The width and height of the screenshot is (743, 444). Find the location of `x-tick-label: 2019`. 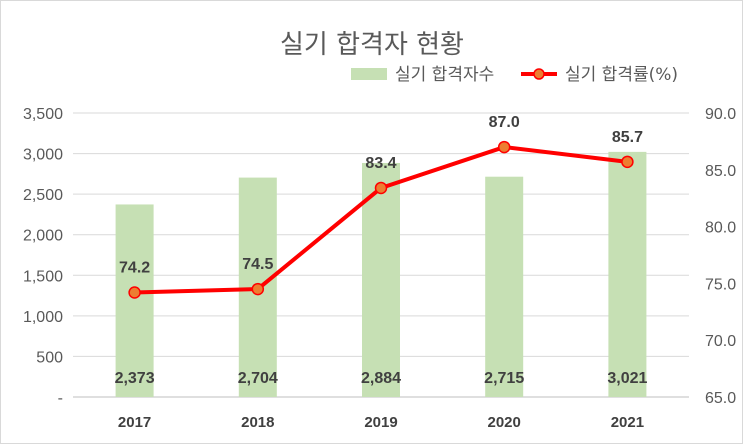

x-tick-label: 2019 is located at coordinates (380, 422).